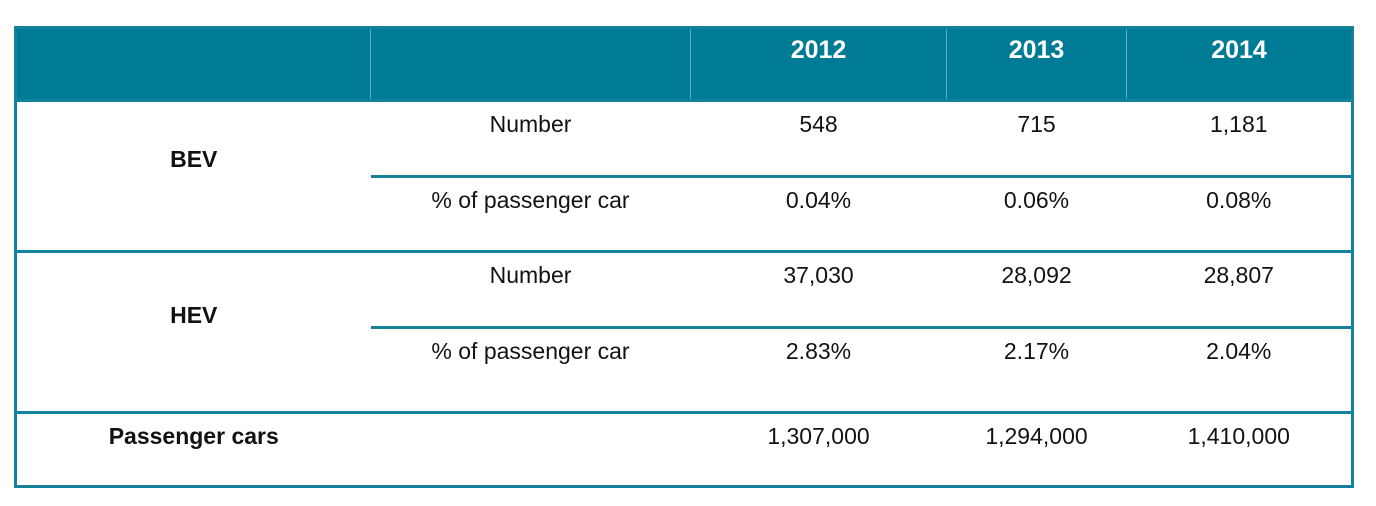 This screenshot has height=506, width=1376. Describe the element at coordinates (1239, 64) in the screenshot. I see `year-column-header: 2014` at that location.